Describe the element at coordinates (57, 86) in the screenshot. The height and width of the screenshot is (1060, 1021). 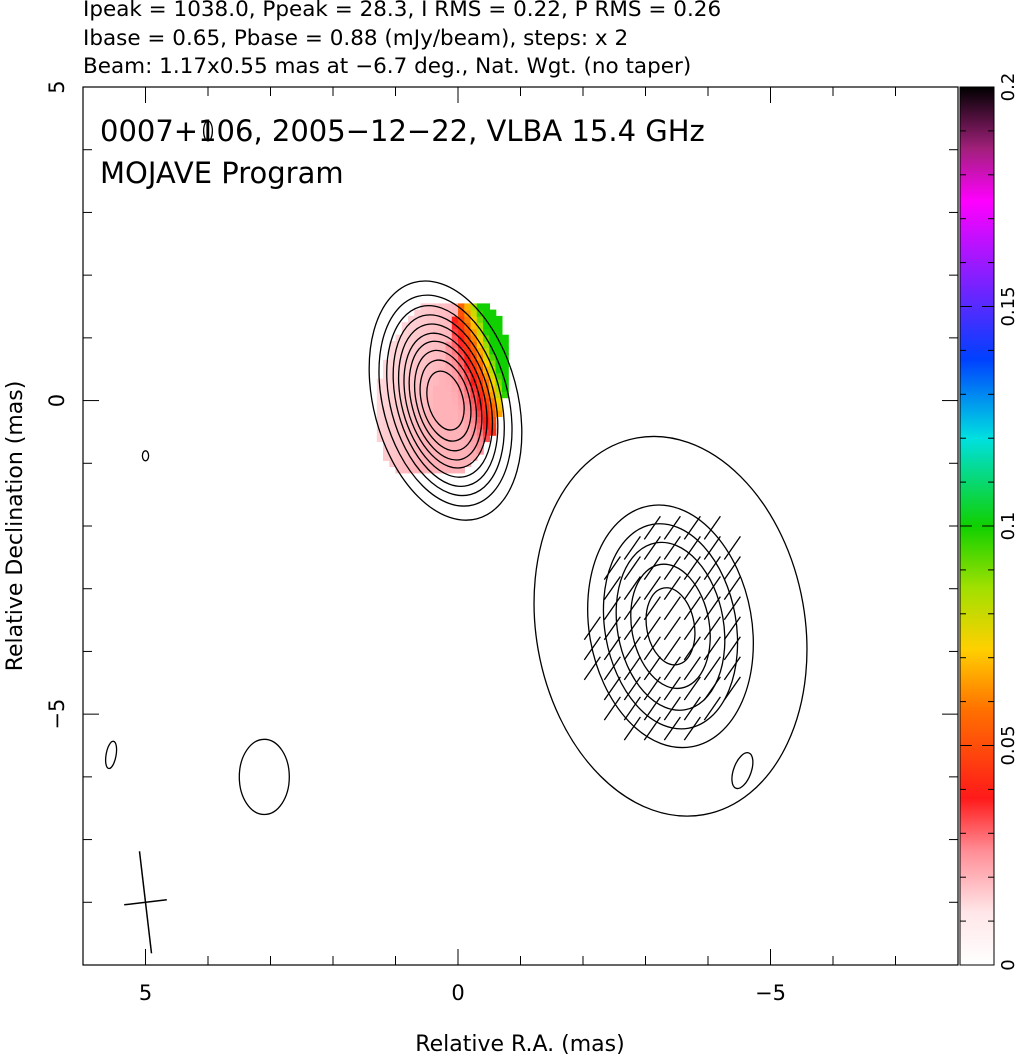
I see `y-tick-label: 5` at that location.